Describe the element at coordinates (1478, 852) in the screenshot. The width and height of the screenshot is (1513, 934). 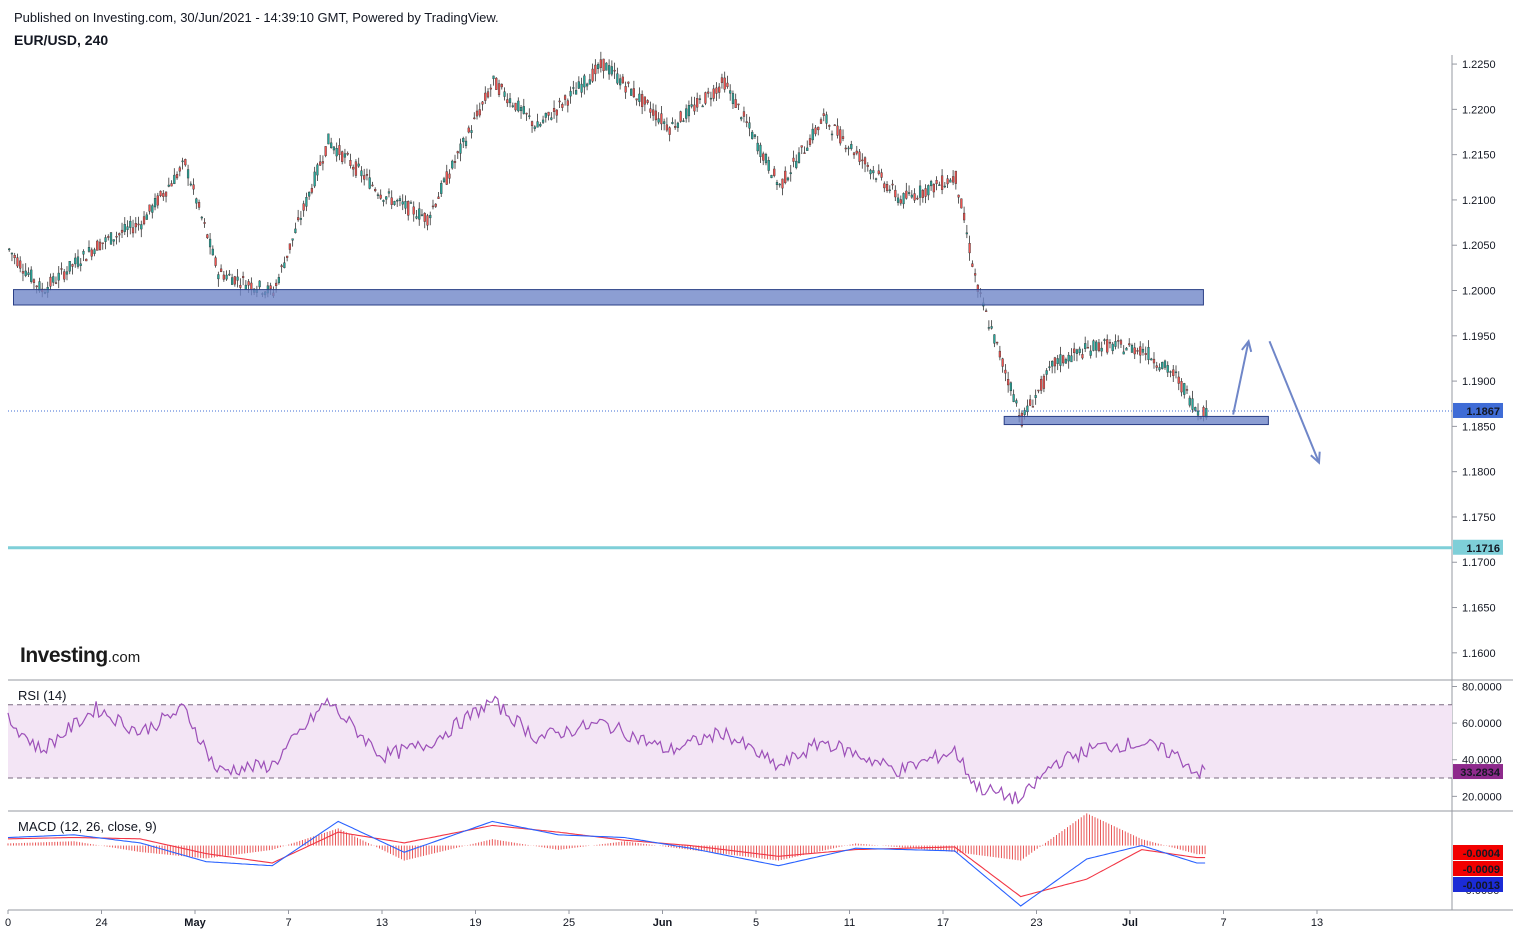
I see `macd-hist-tag-bg` at that location.